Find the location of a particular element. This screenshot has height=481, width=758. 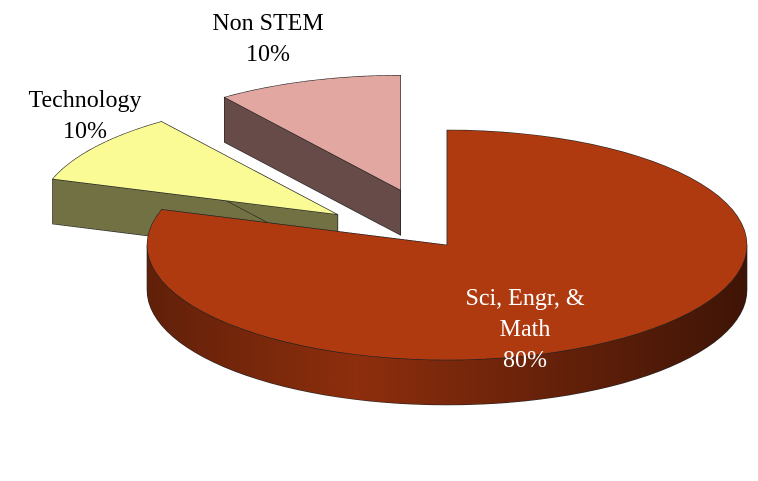

slice-category: Non STEM is located at coordinates (268, 23).